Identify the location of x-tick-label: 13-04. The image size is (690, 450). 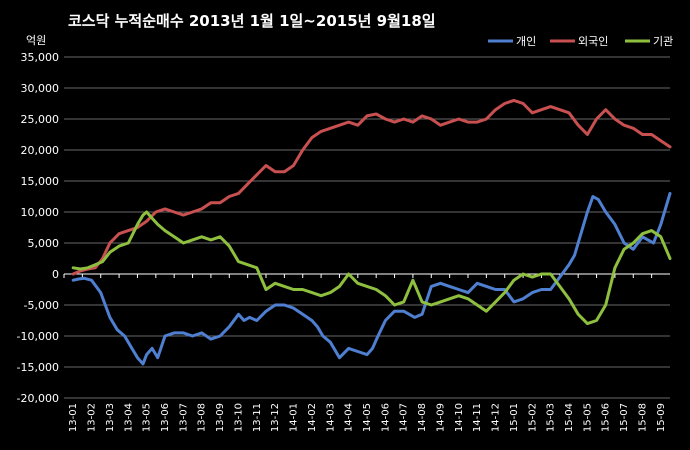
(128, 417).